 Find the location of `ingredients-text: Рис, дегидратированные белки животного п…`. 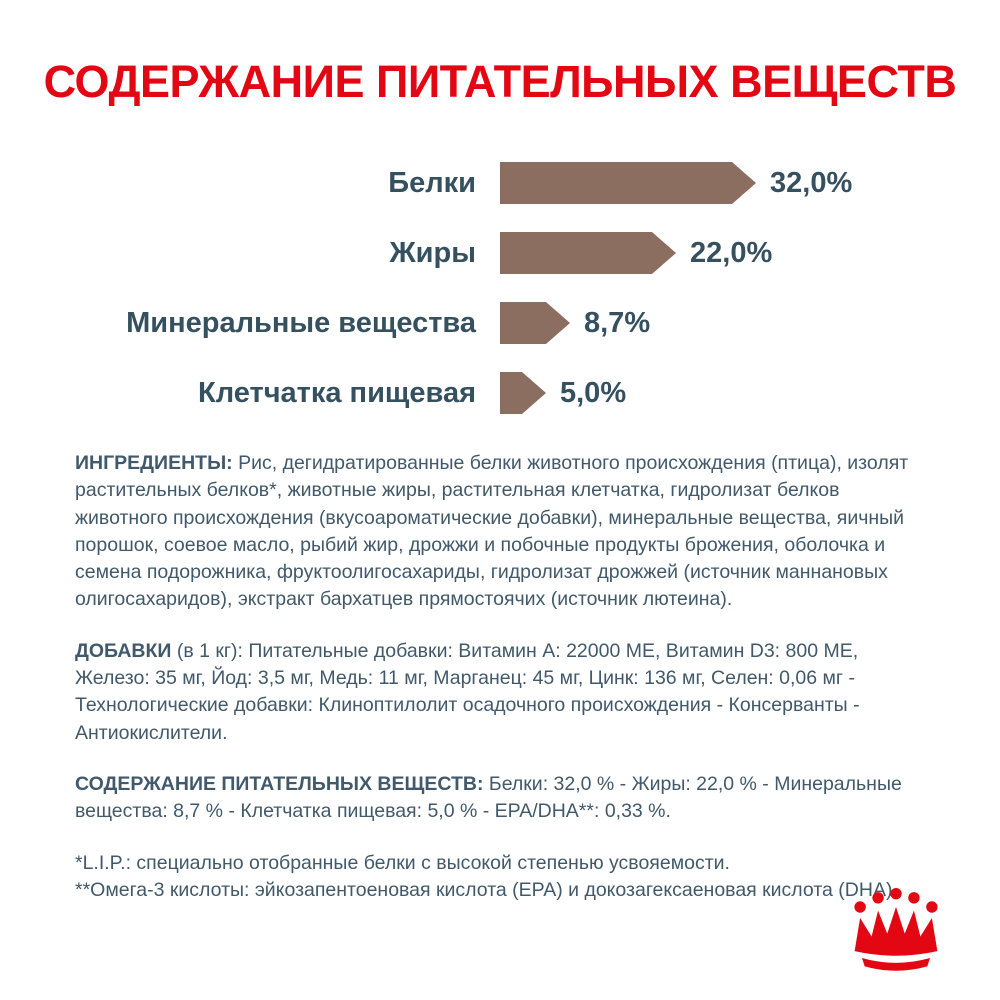

ingredients-text: Рис, дегидратированные белки животного п… is located at coordinates (492, 531).